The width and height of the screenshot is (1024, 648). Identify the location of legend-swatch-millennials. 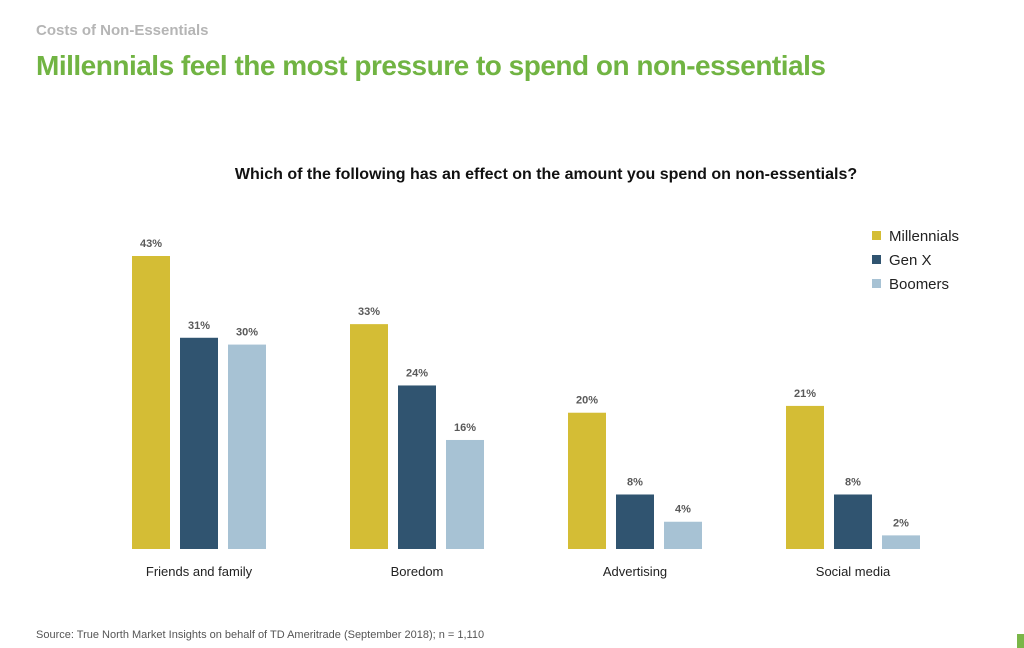
(876, 235).